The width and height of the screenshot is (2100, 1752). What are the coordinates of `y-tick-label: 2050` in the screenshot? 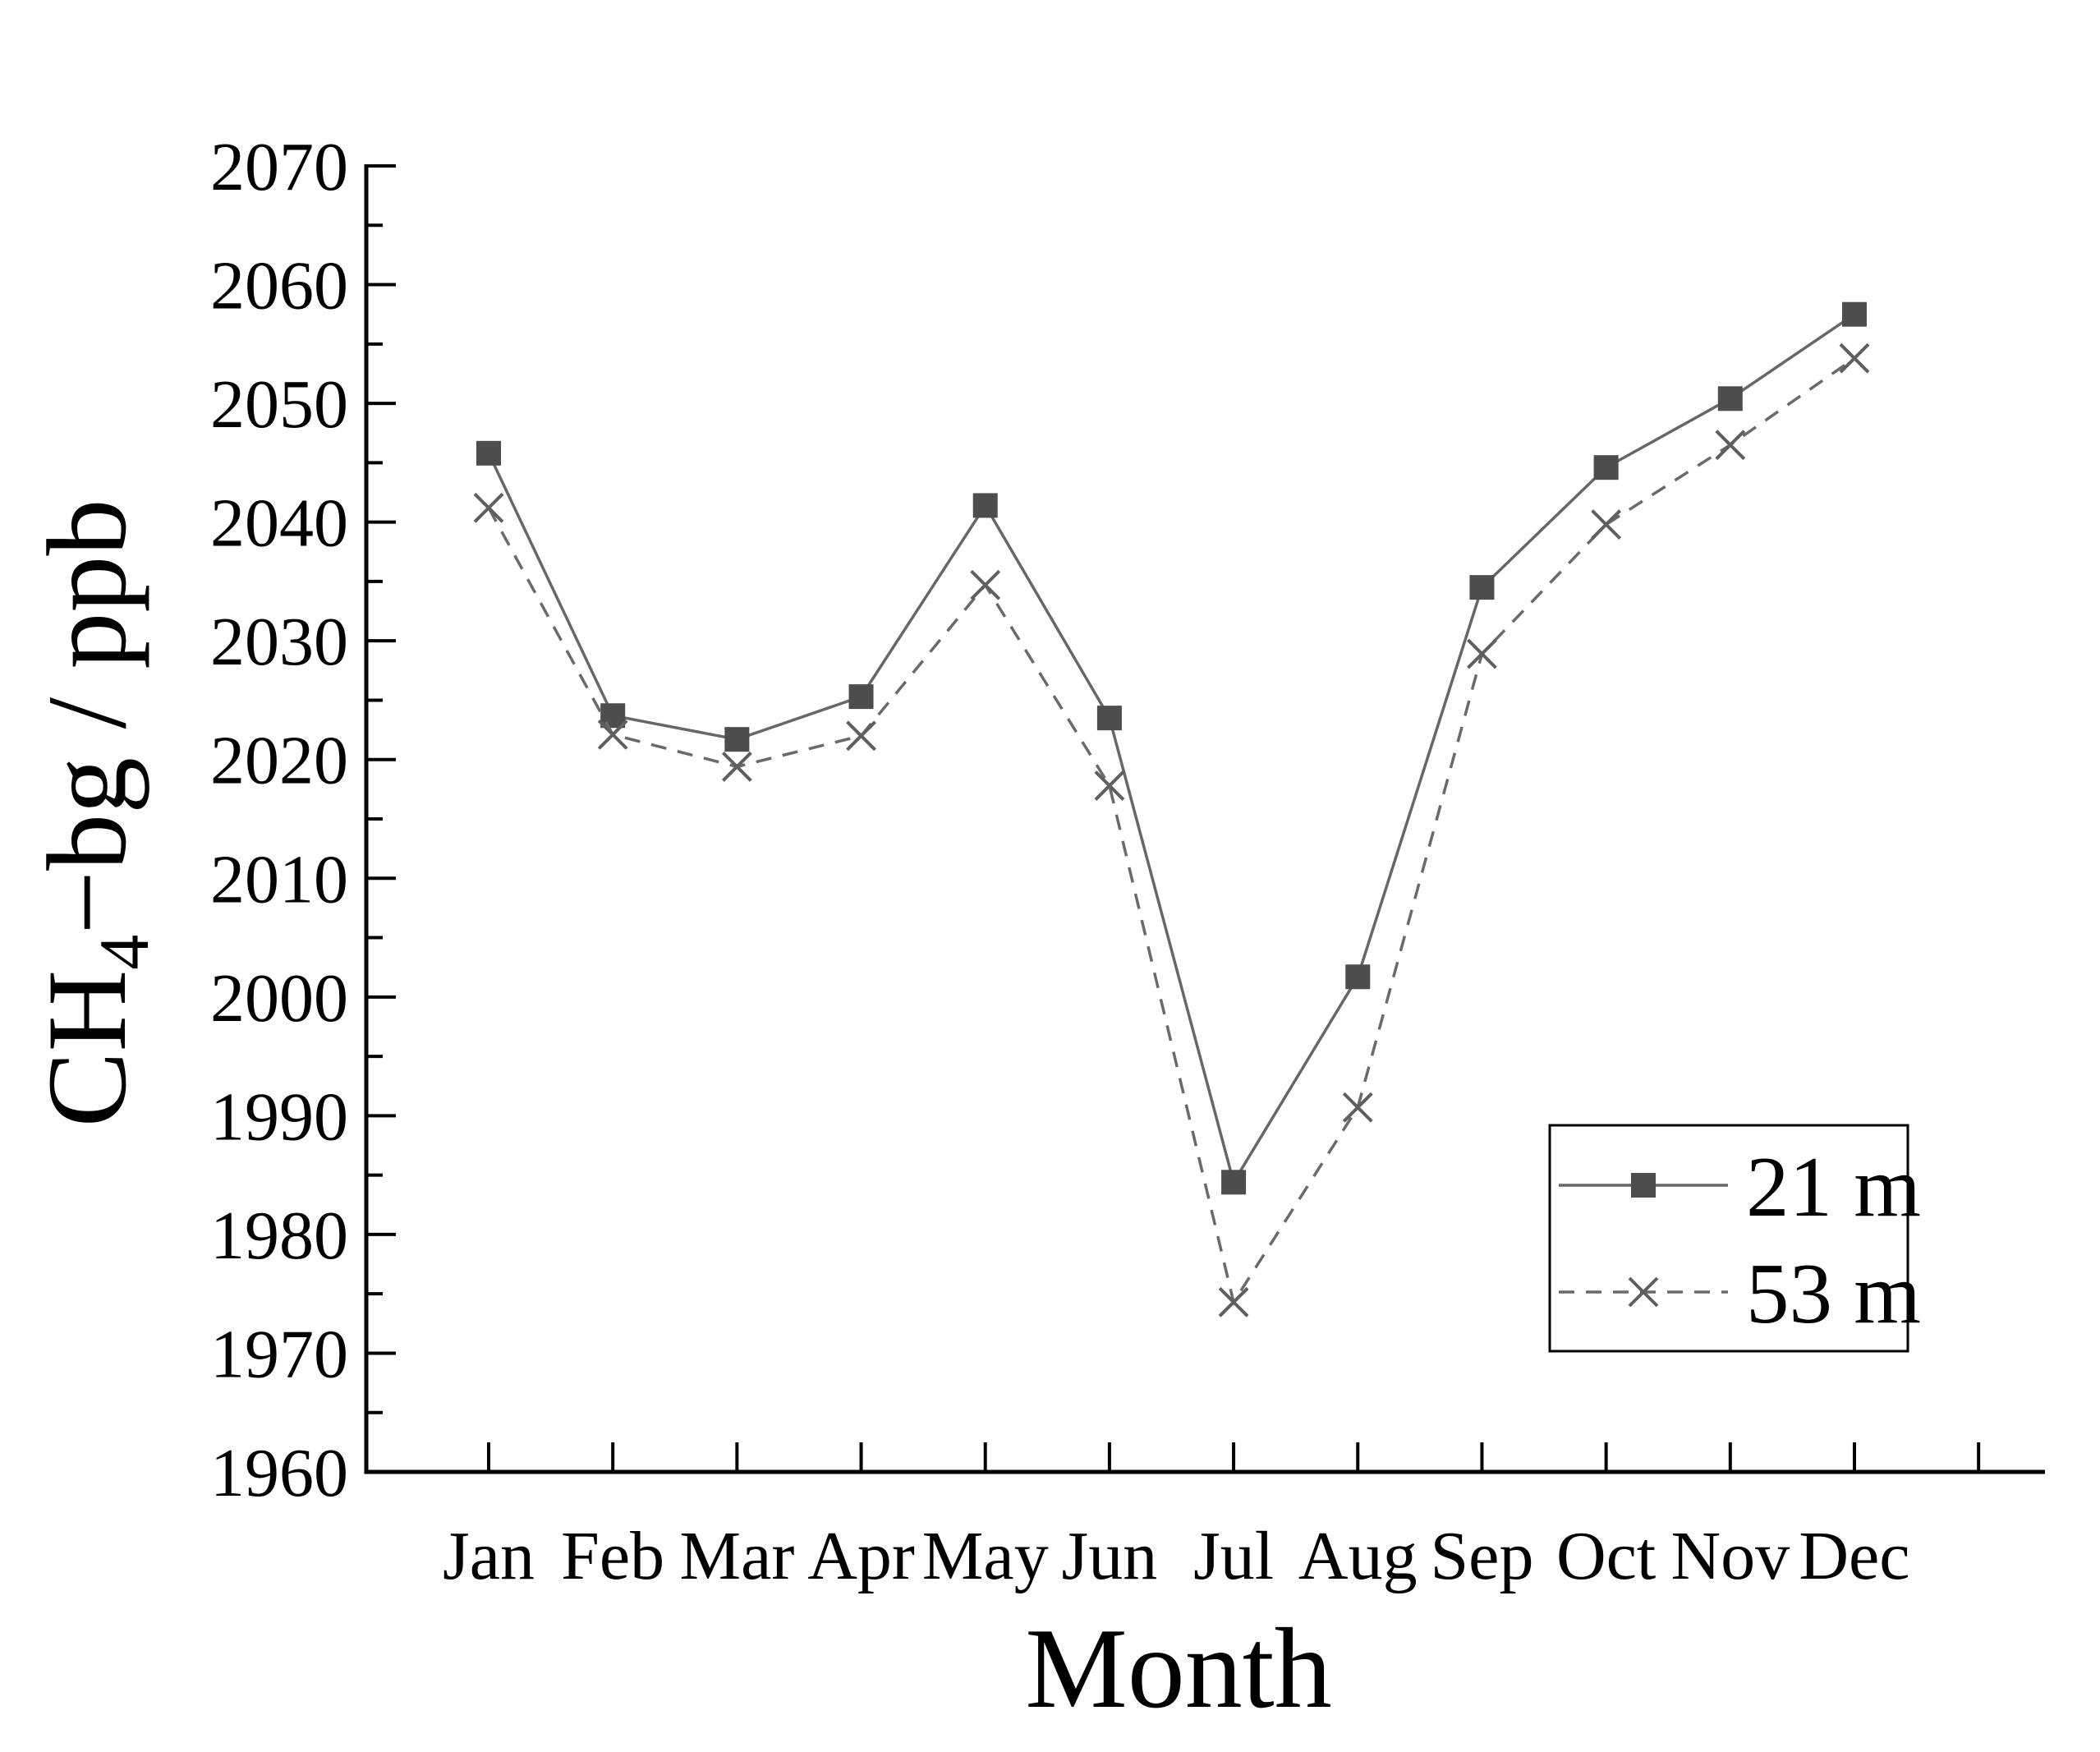 It's located at (279, 404).